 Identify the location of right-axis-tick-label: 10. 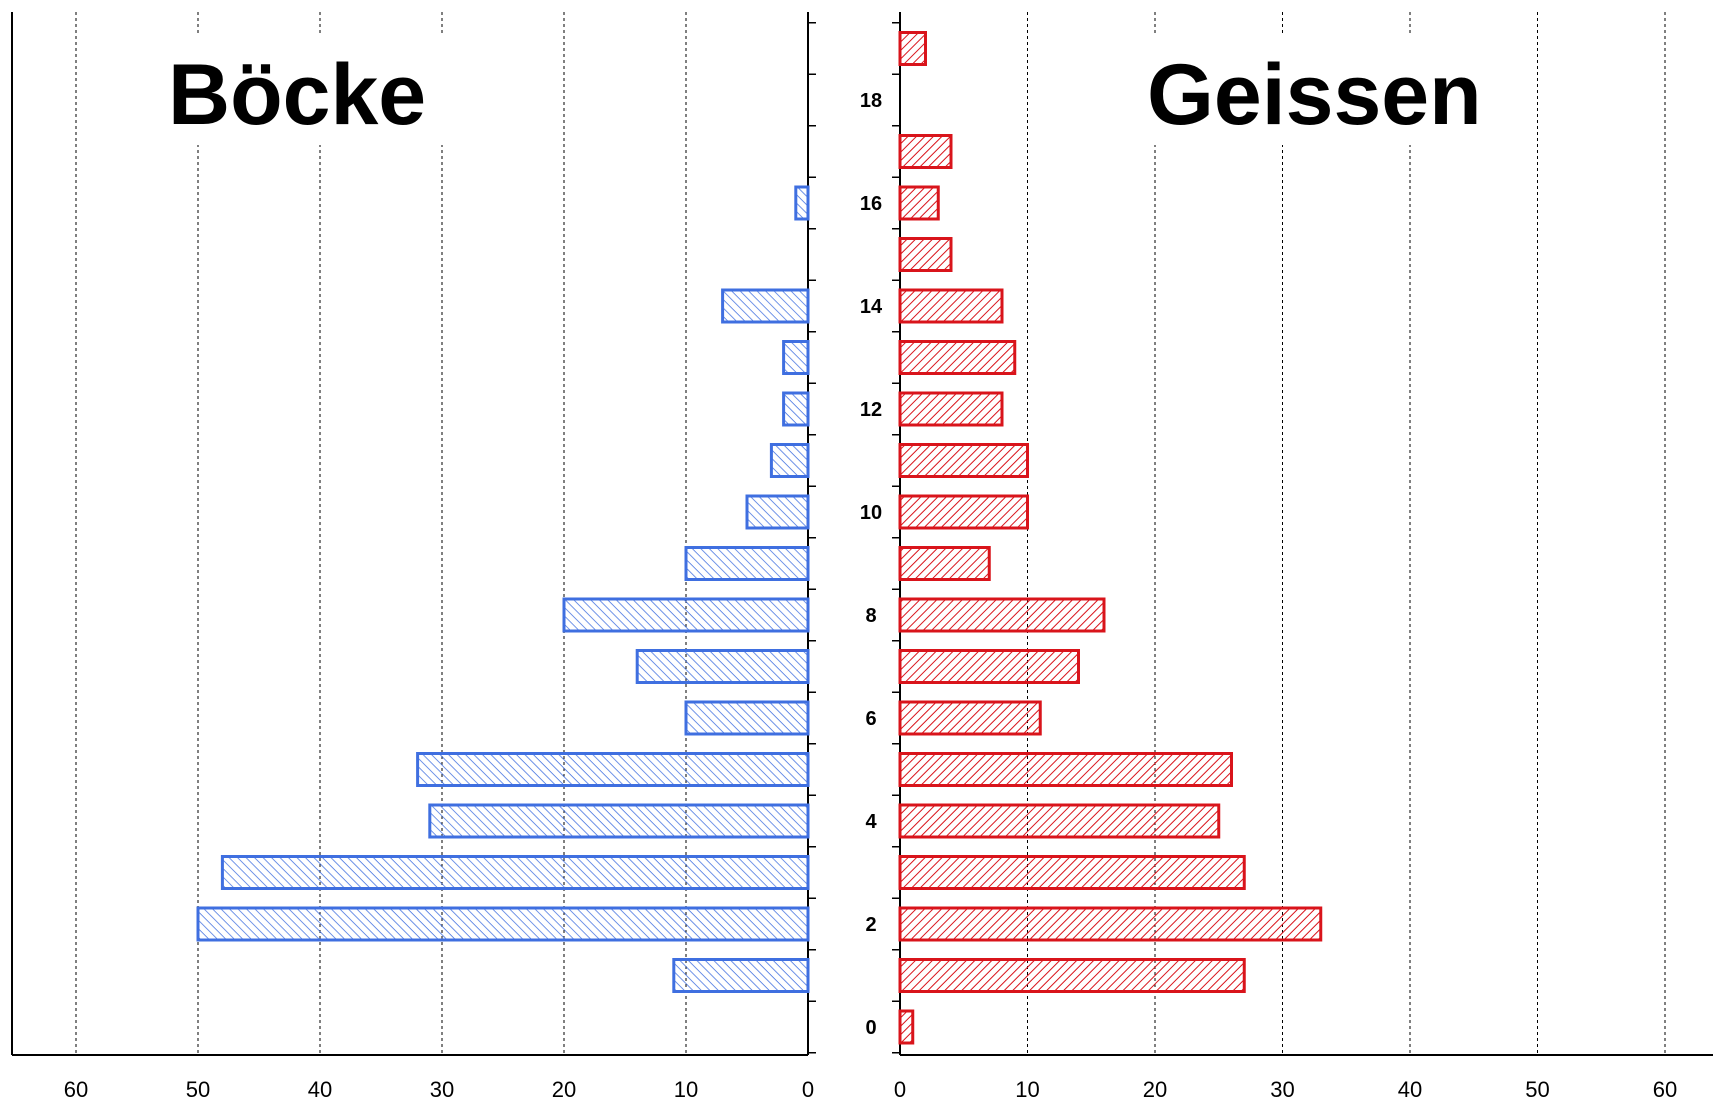
(1027, 1089).